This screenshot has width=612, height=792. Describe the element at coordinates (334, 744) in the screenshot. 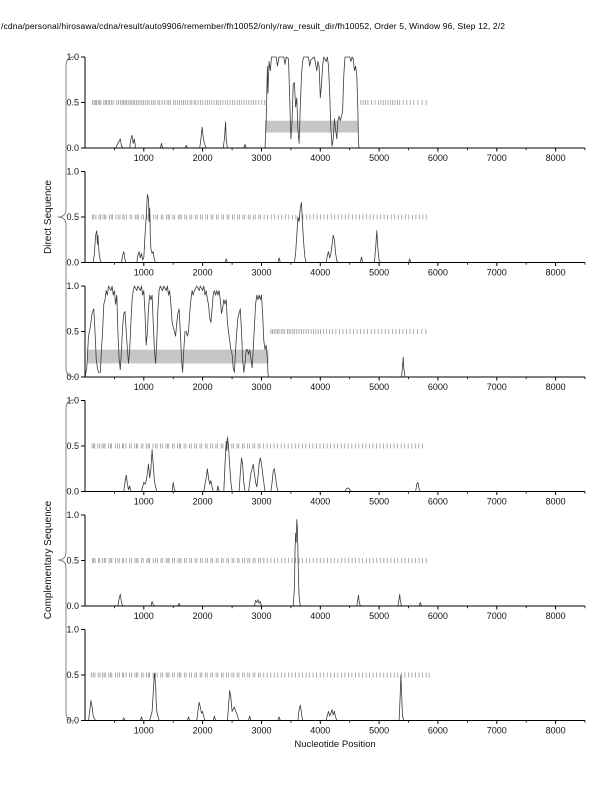

I see `x-axis-label: Nucleotide Position` at that location.